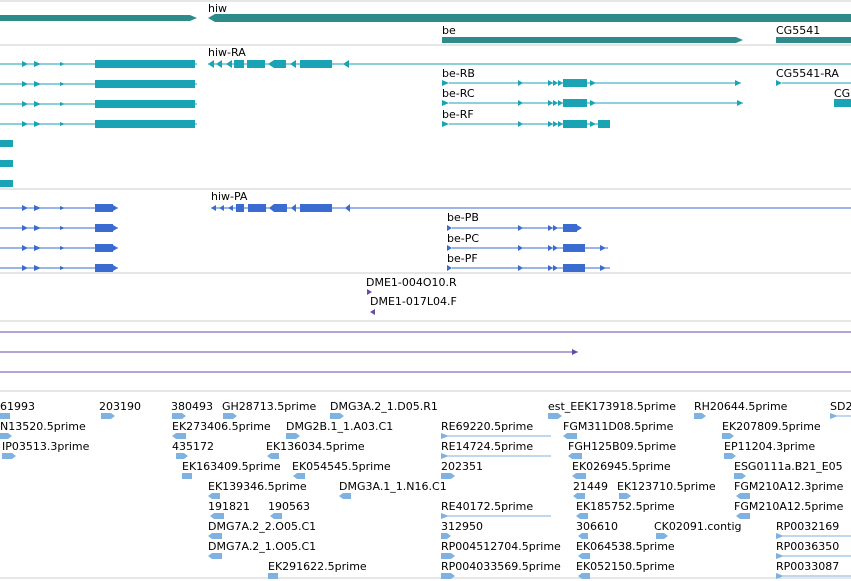 This screenshot has height=581, width=851. I want to click on est-feature: 191821, so click(229, 509).